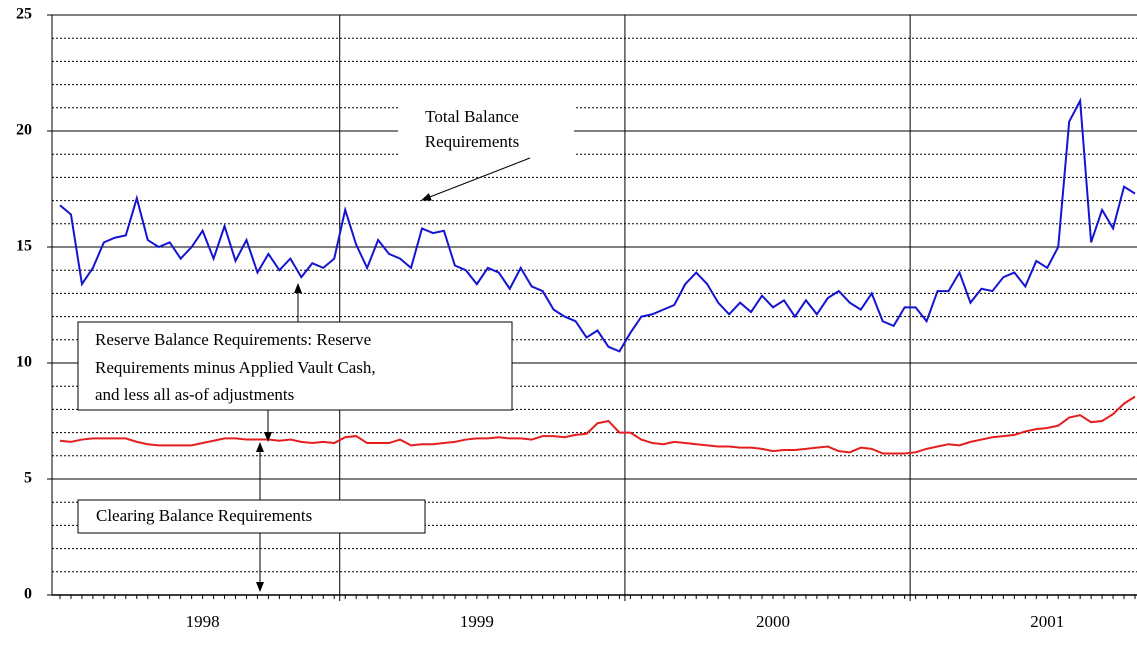 This screenshot has width=1137, height=663. I want to click on annotation-text: Reserve Balance Requirements: Reserve, so click(233, 339).